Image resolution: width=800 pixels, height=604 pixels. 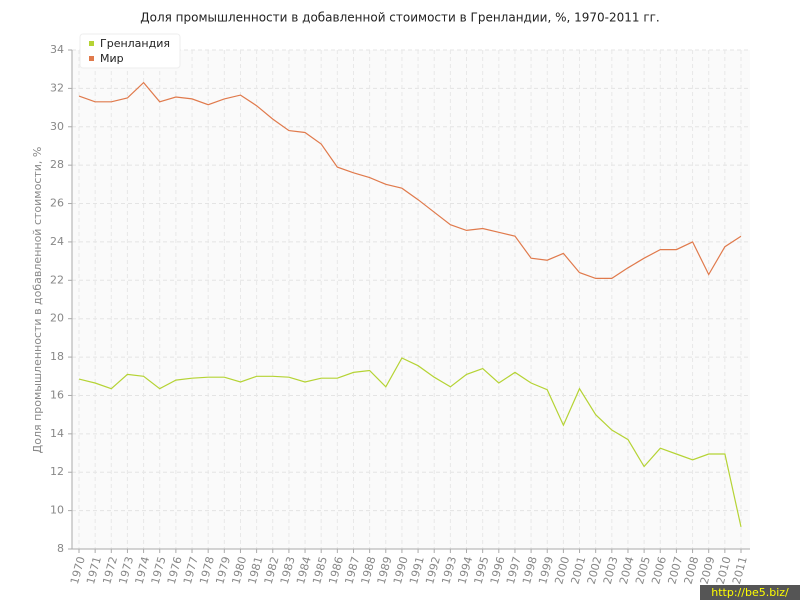 I want to click on y-tick-label: 16, so click(x=57, y=394).